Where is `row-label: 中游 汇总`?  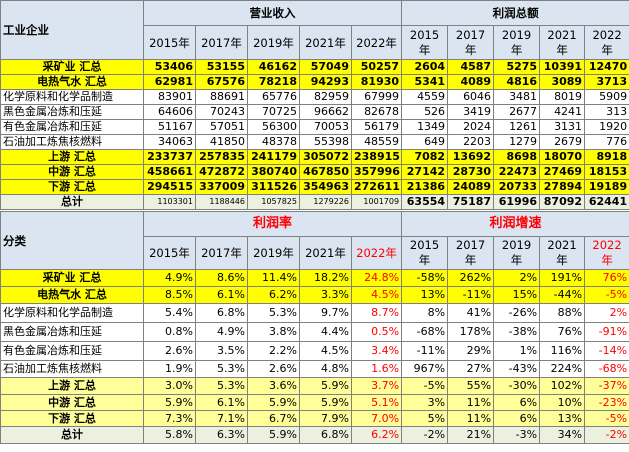
row-label: 中游 汇总 is located at coordinates (72, 172).